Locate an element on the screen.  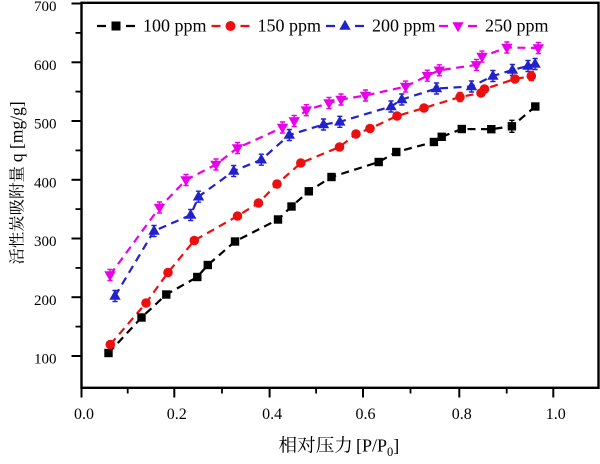
svg-text: 600 is located at coordinates (45, 66).